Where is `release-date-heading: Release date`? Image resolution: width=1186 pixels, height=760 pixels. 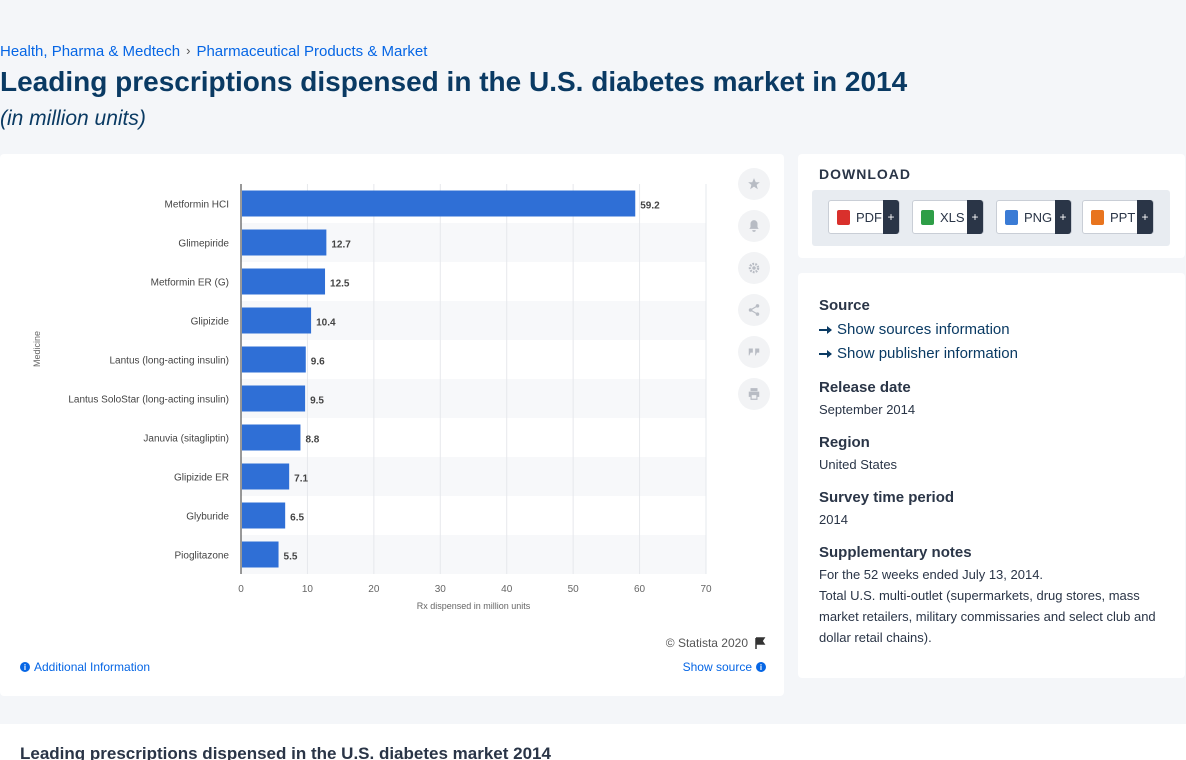
release-date-heading: Release date is located at coordinates (865, 387).